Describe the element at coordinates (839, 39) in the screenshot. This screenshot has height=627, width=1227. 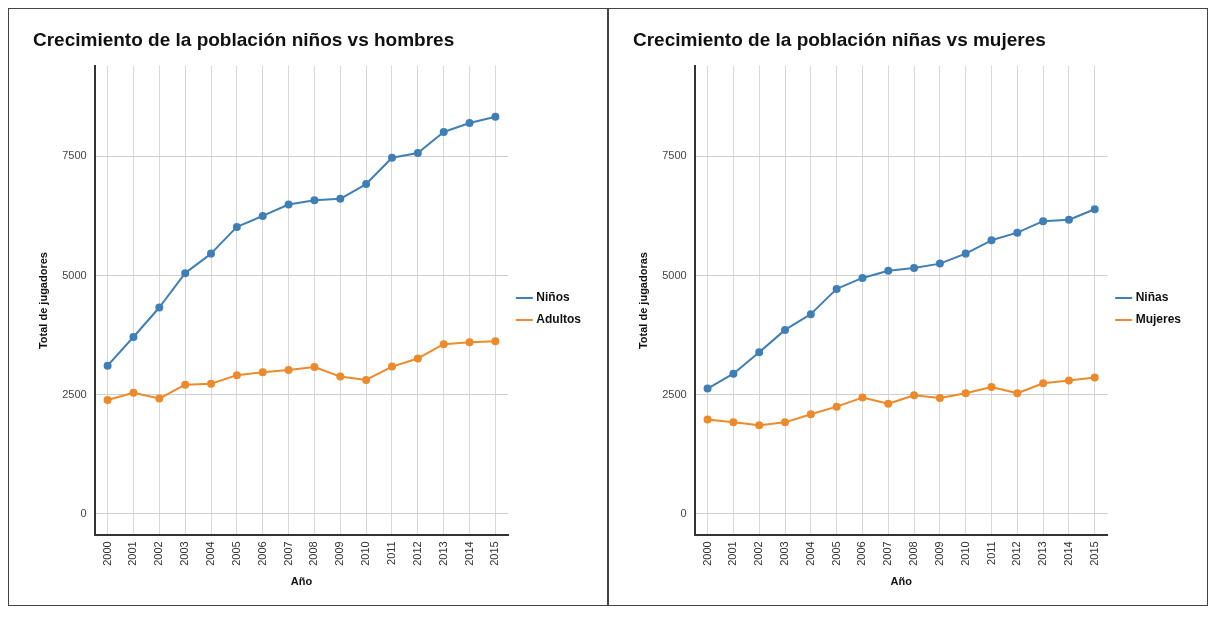
I see `chart-title: Crecimiento de la población niñas vs mujeres` at that location.